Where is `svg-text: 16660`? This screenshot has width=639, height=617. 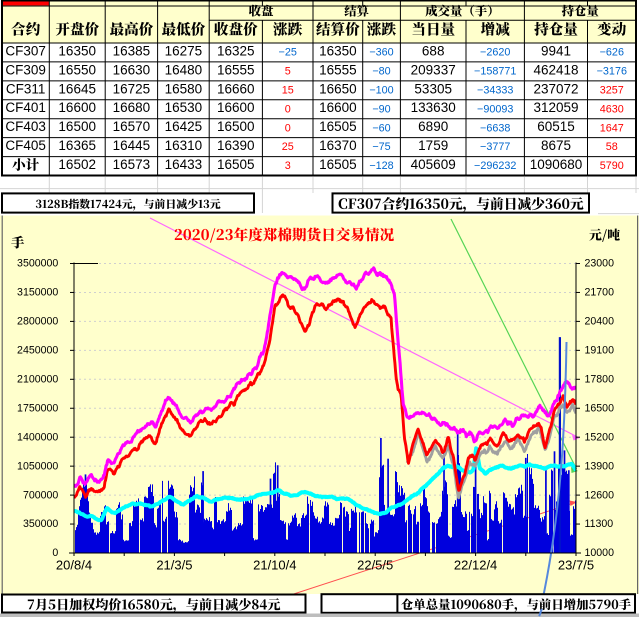
svg-text: 16660 is located at coordinates (236, 88).